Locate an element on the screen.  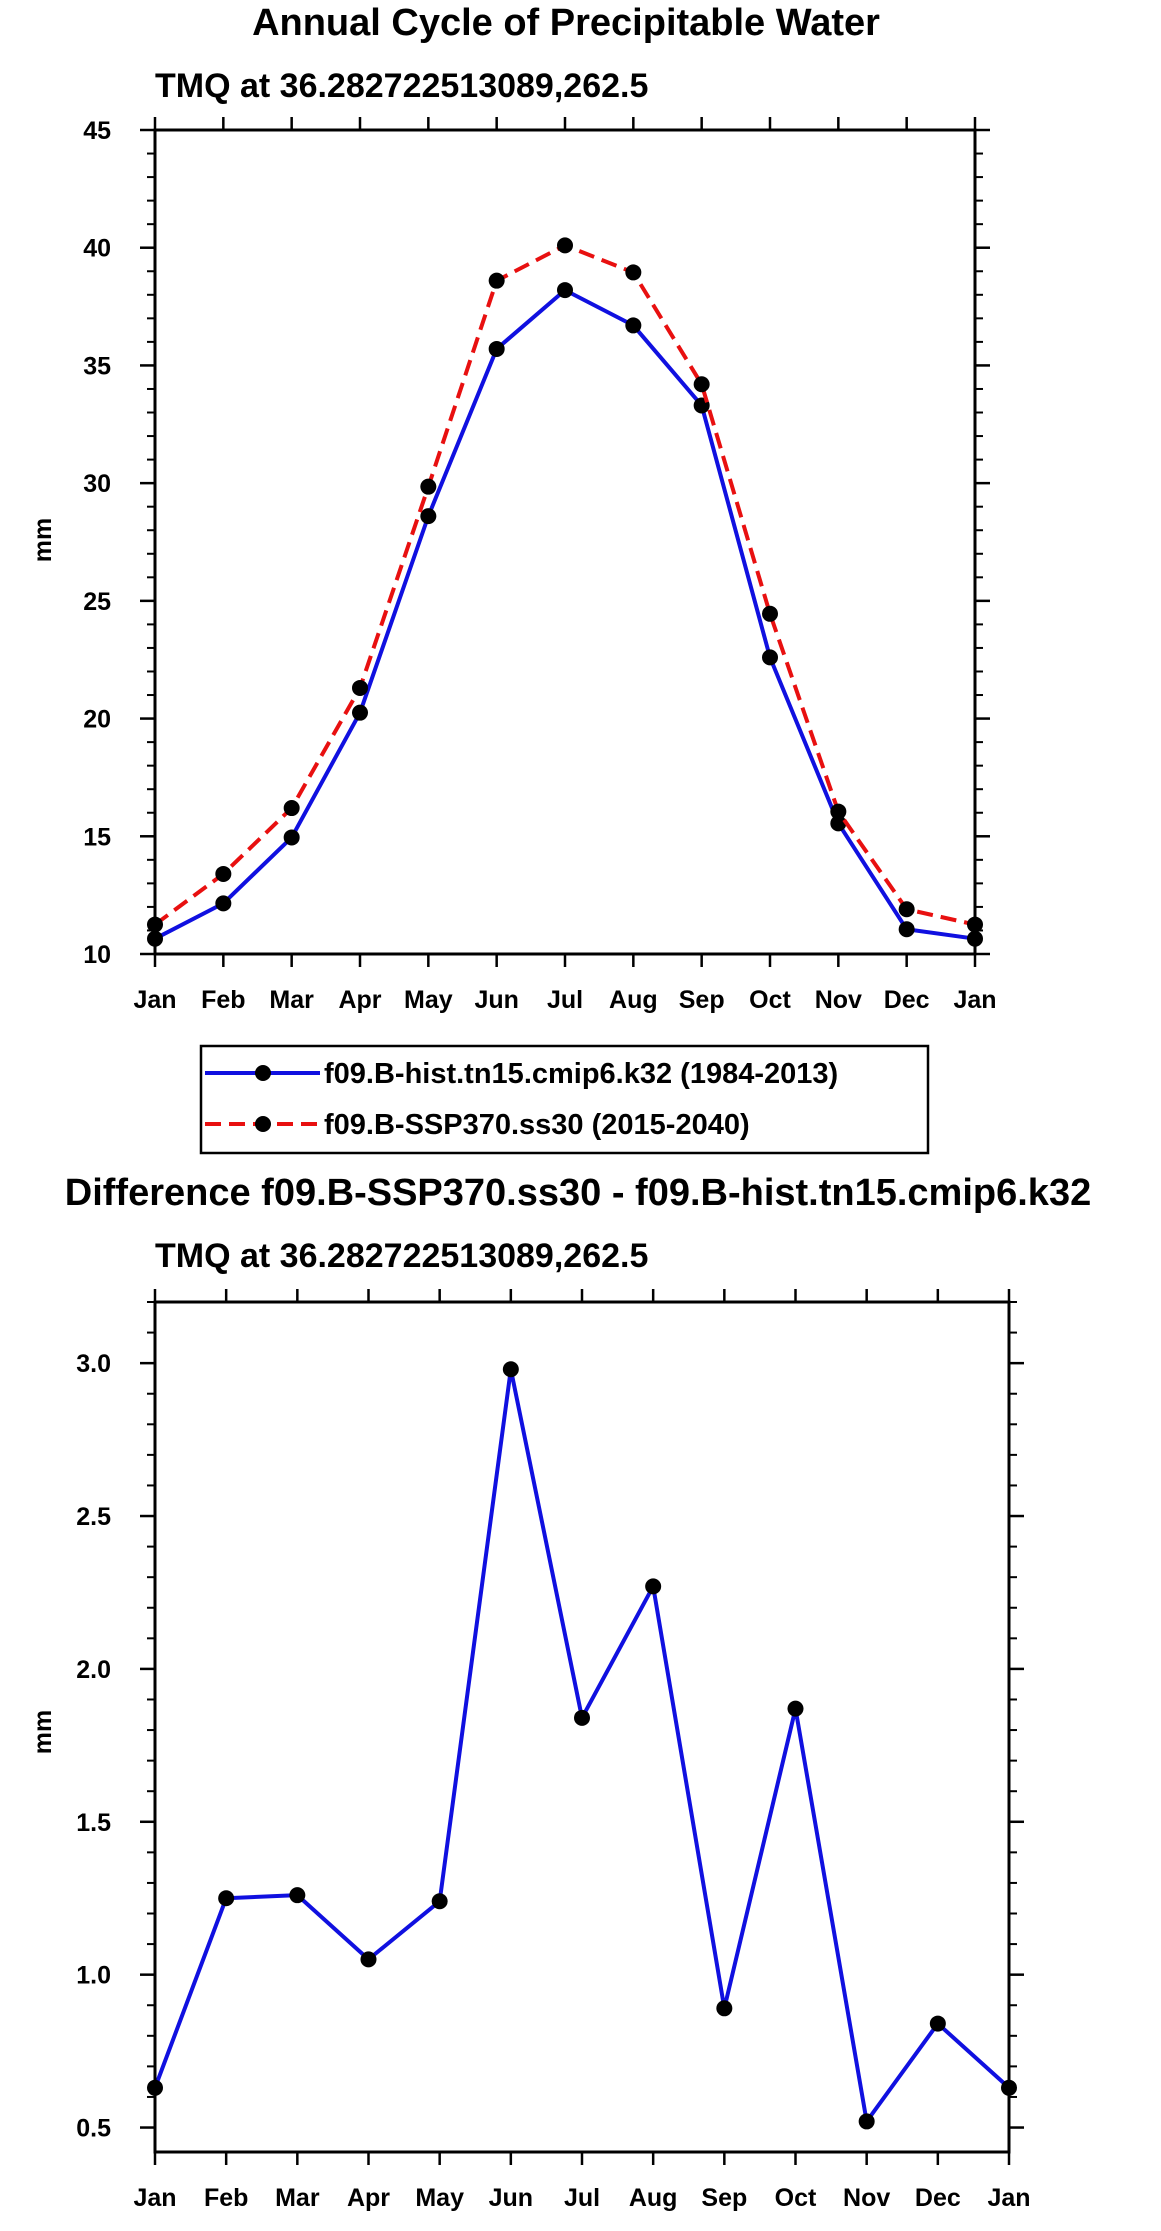
y-tick-label: 10 is located at coordinates (97, 955).